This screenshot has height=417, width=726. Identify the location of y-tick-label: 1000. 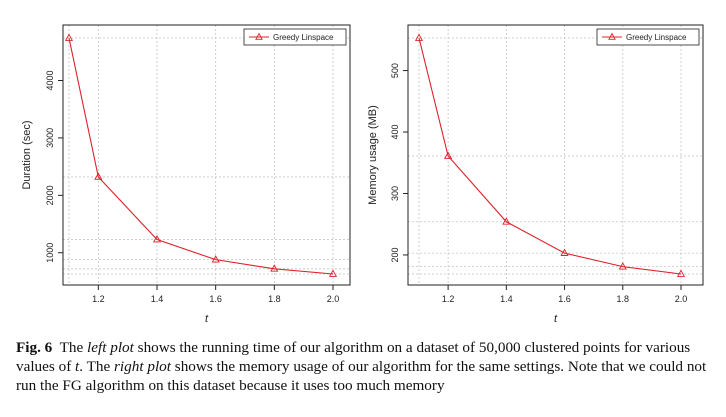
(50, 253).